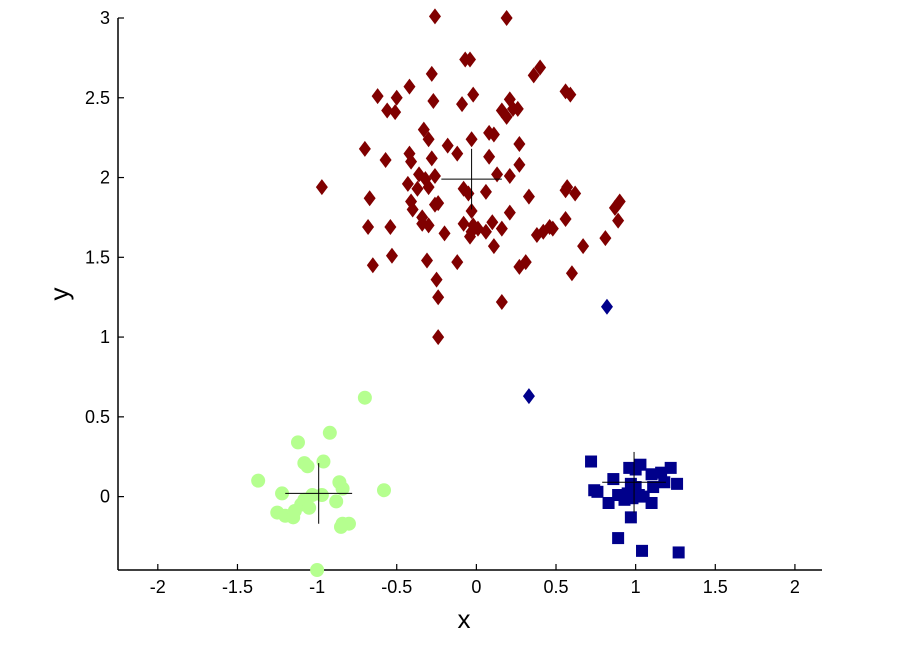 This screenshot has height=645, width=908. I want to click on y-tick-label: 1.5, so click(97, 257).